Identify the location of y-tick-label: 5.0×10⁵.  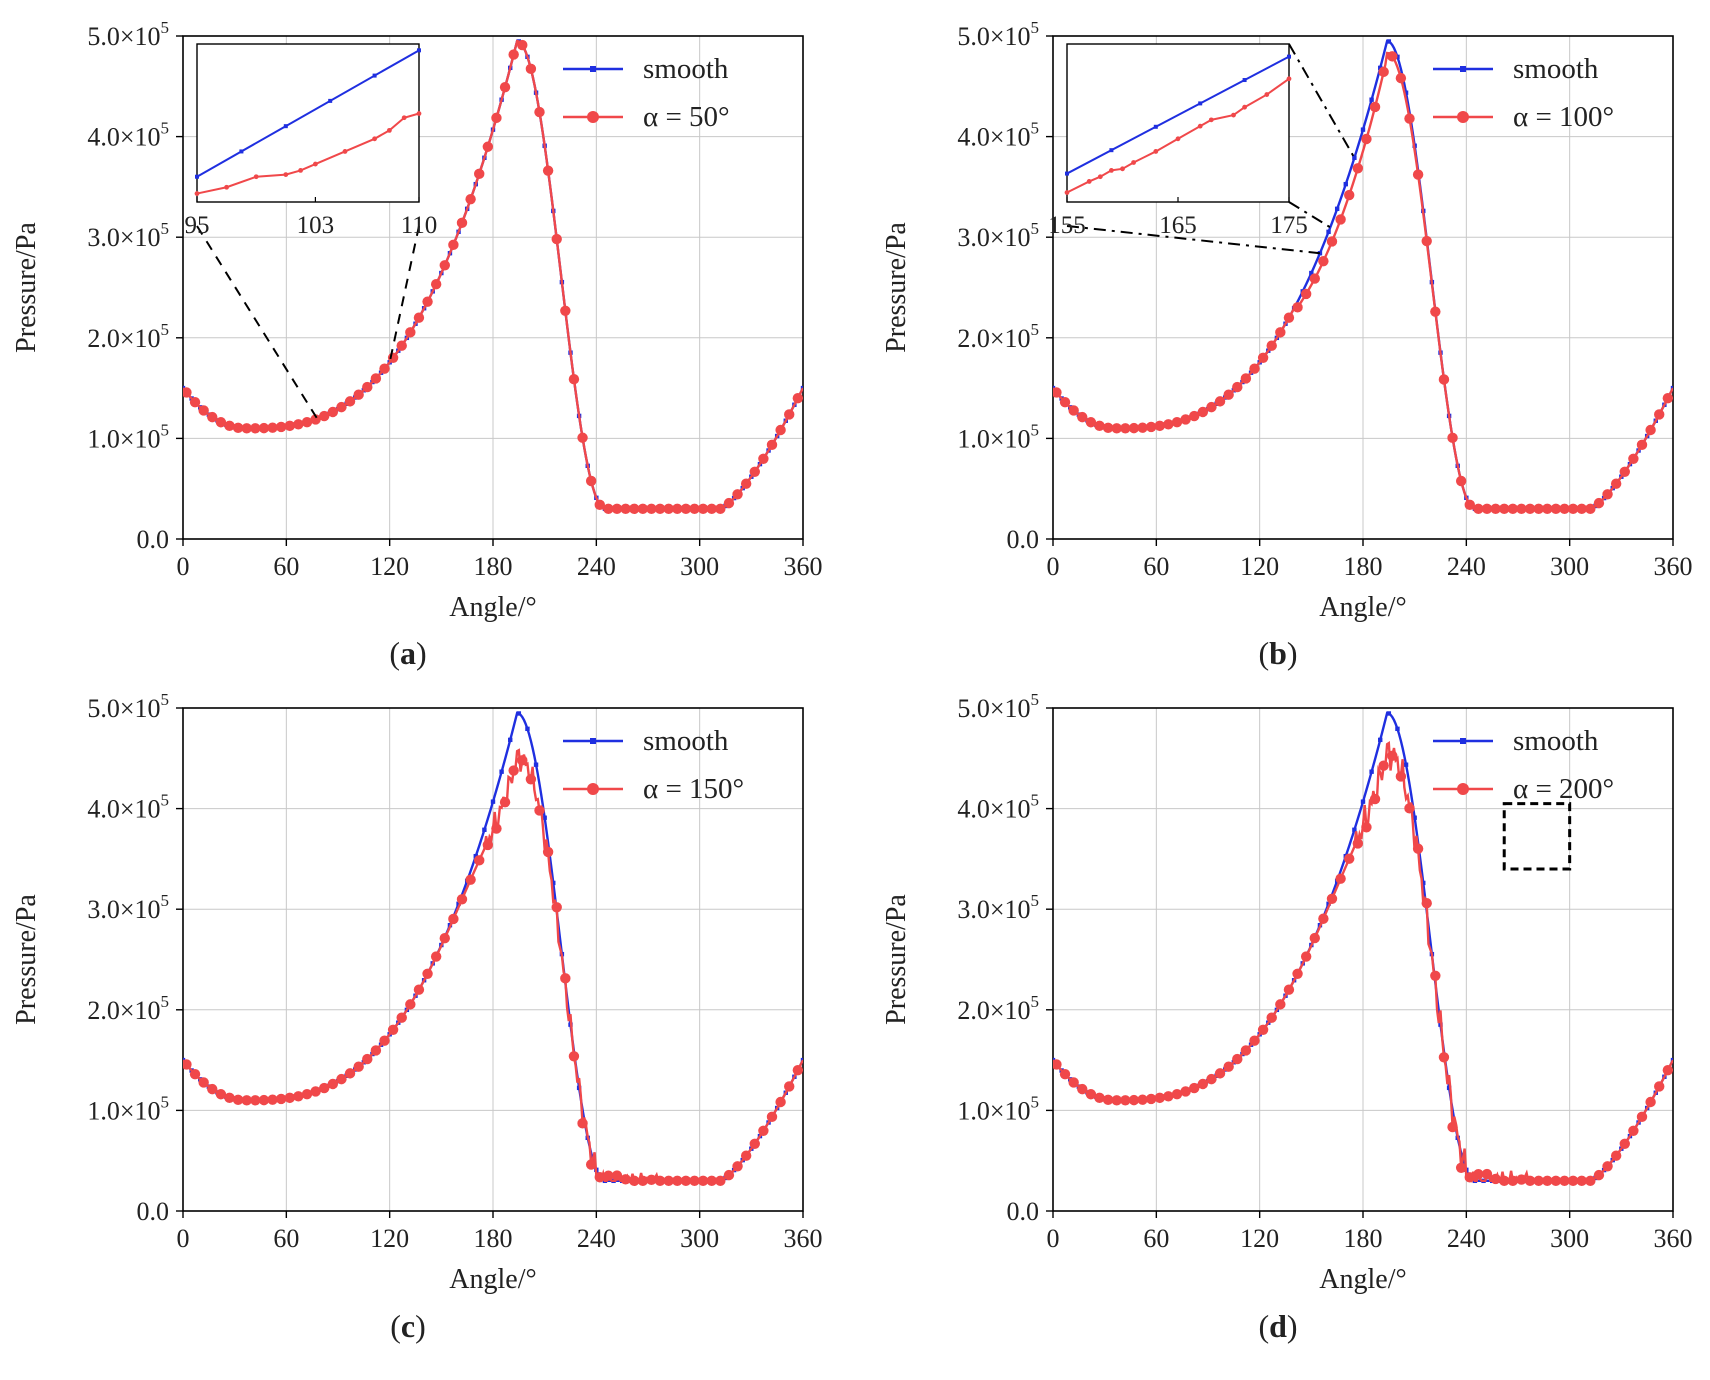
(998, 706).